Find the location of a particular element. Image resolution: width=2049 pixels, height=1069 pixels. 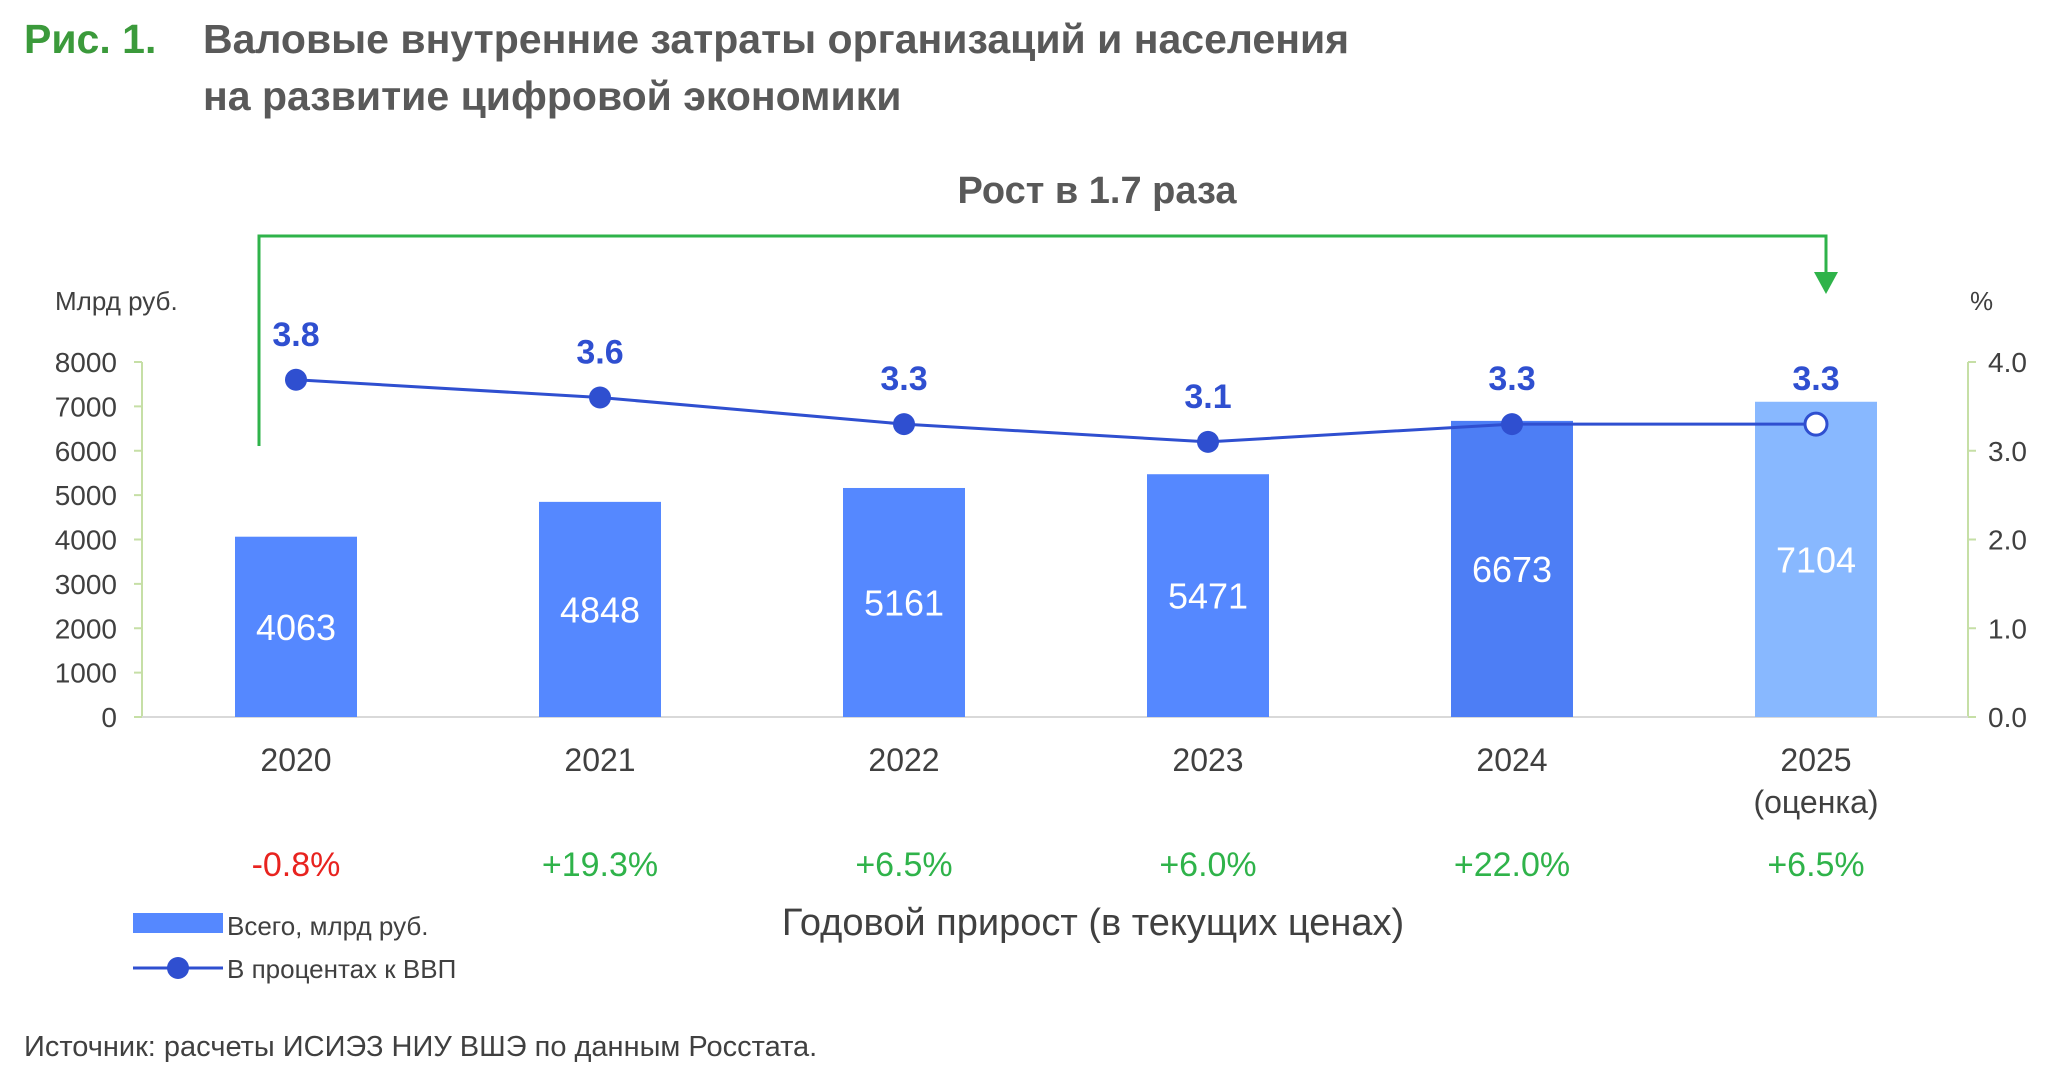

gdp-share-label: 3.8 is located at coordinates (295, 335).